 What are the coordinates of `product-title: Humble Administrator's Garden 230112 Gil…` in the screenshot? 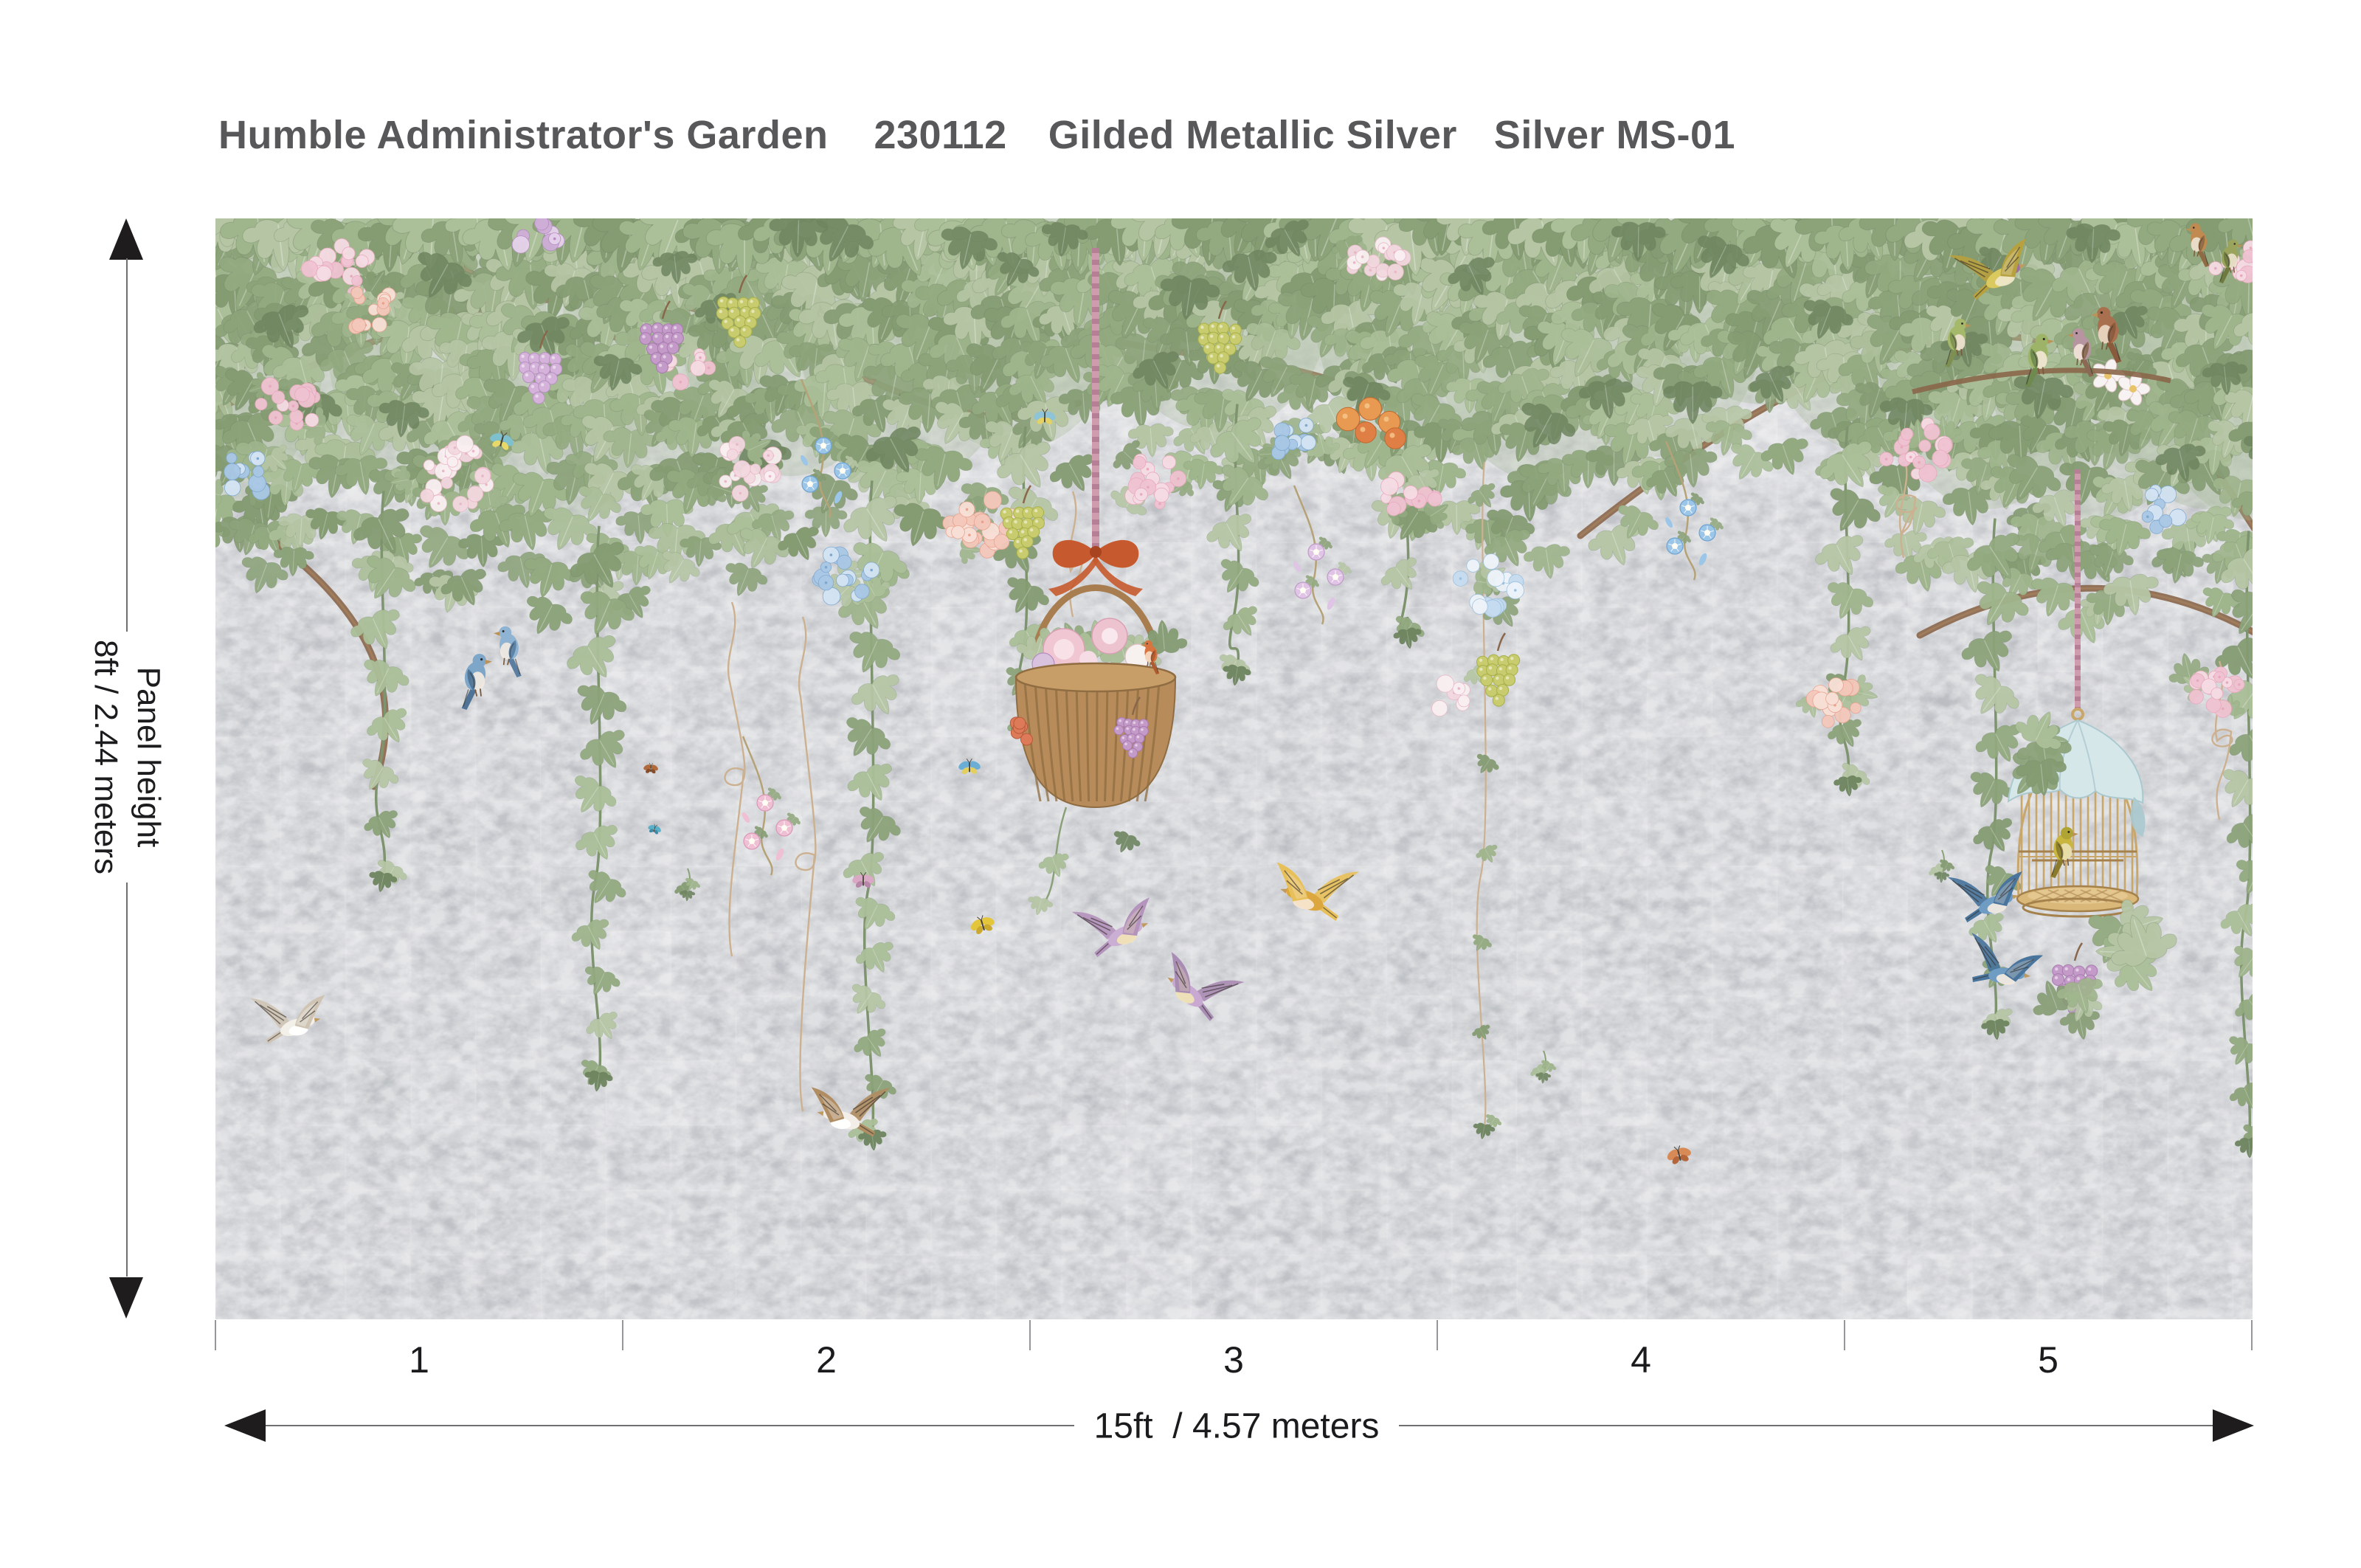 It's located at (976, 135).